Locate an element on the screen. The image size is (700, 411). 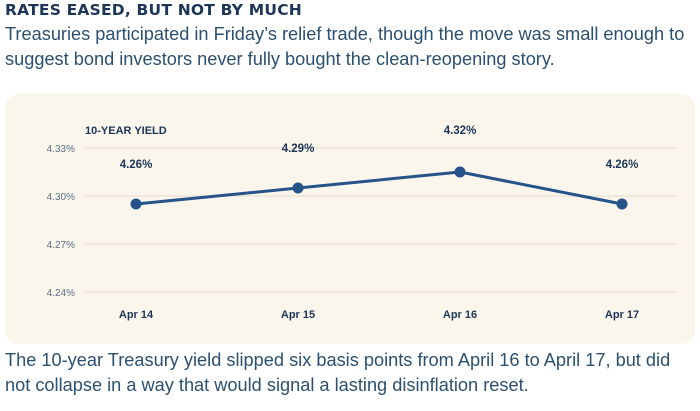
y-tick-label: 4.30% is located at coordinates (61, 197).